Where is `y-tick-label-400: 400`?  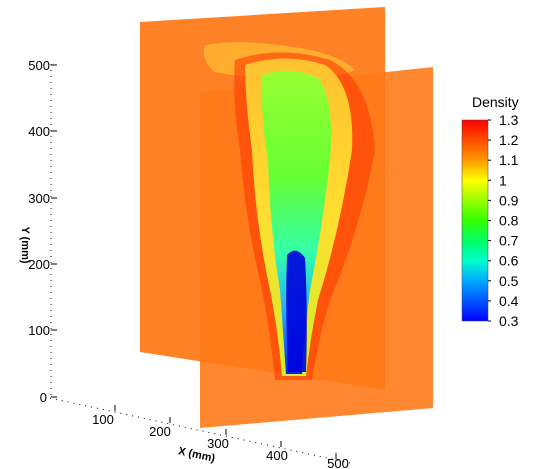 y-tick-label-400: 400 is located at coordinates (39, 131).